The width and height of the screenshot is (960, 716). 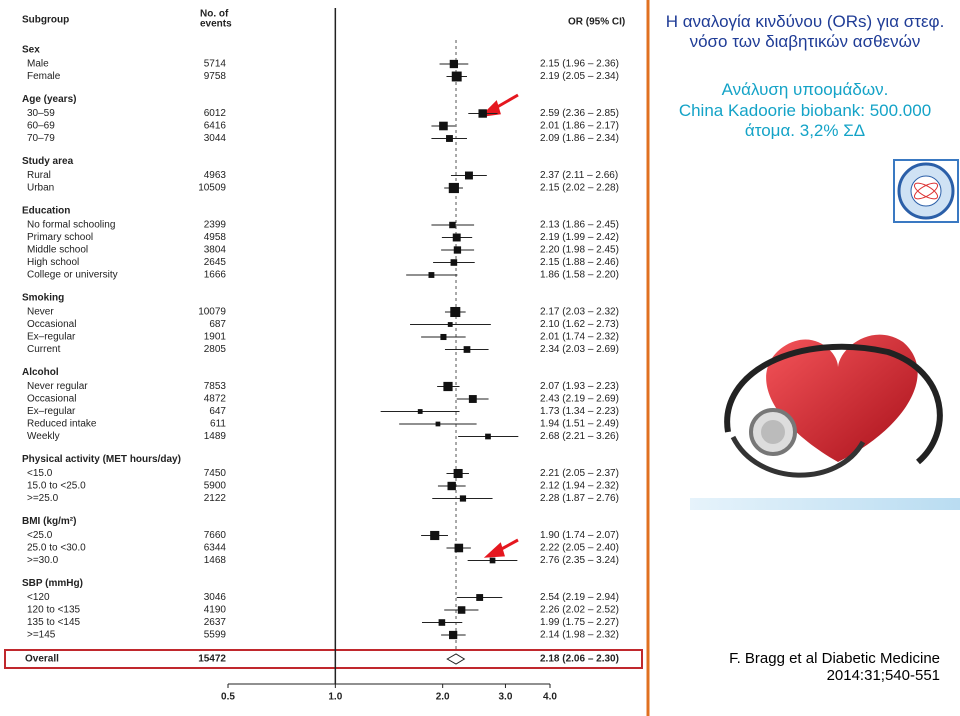 What do you see at coordinates (579, 436) in the screenshot?
I see `ci-label: 2.68 (2.21 – 3.26)` at bounding box center [579, 436].